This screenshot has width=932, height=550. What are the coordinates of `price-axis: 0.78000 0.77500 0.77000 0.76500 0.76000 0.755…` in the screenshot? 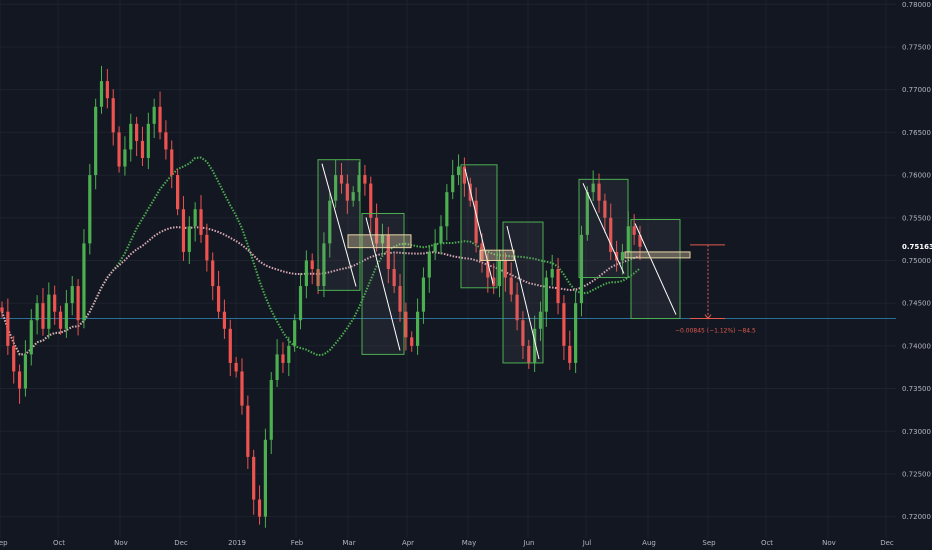 It's located at (914, 261).